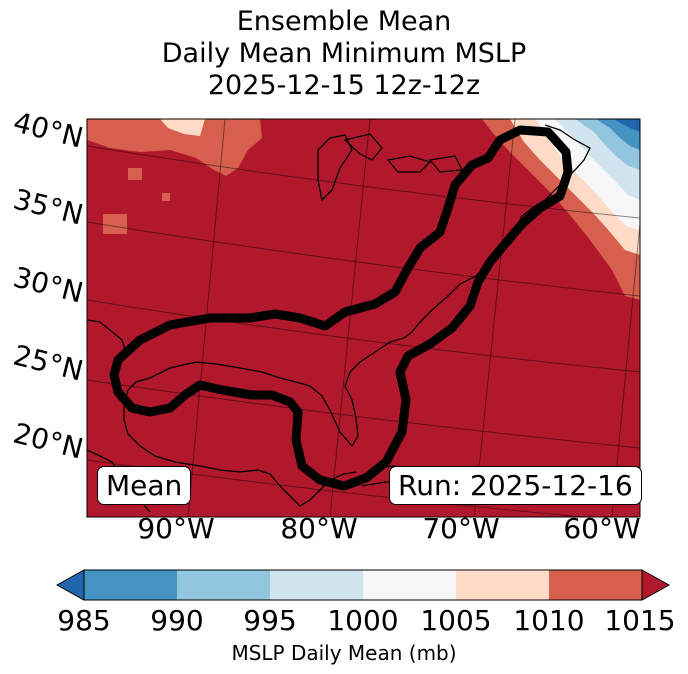 Image resolution: width=688 pixels, height=674 pixels. Describe the element at coordinates (176, 528) in the screenshot. I see `lon-label-90w: 90°W` at that location.